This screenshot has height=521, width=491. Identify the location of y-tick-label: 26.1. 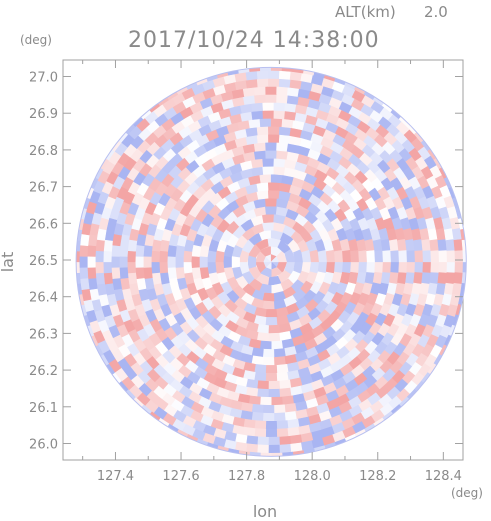
(43, 408).